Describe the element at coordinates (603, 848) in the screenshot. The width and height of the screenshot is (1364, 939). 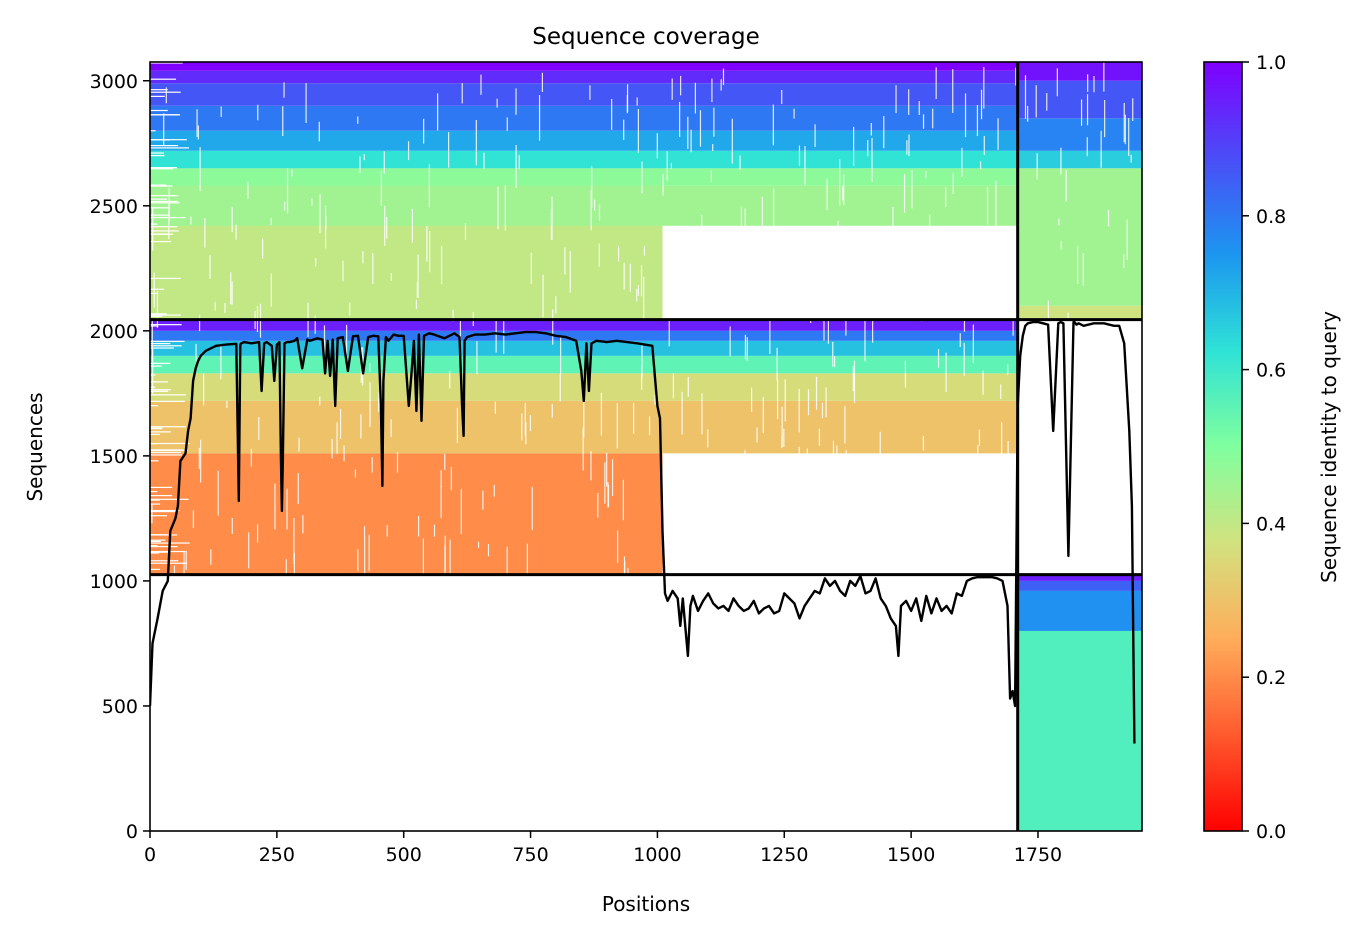
I see `x-axis-ticks: 0 250 500 750 1000 1250 1500 1750` at that location.